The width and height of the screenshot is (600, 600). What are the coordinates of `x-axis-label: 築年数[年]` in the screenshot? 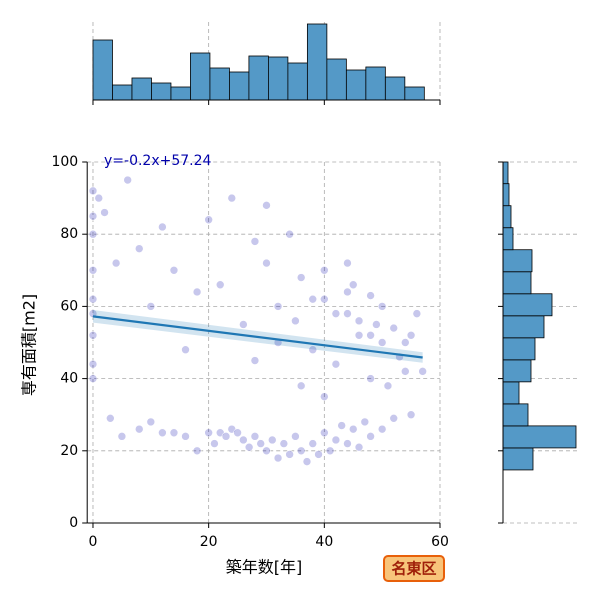 It's located at (264, 567).